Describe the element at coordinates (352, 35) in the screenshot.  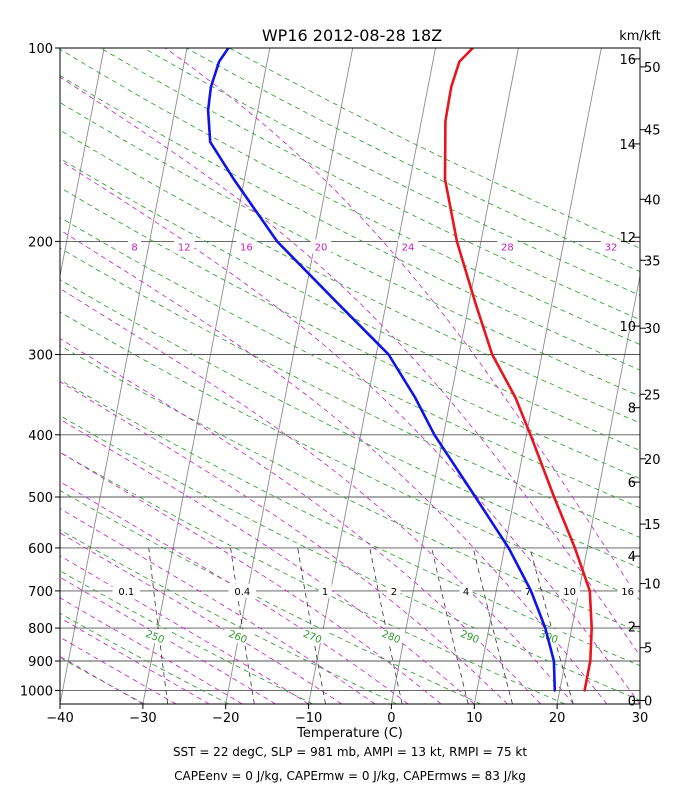
I see `chart-title: WP16 2012-08-28 18Z` at that location.